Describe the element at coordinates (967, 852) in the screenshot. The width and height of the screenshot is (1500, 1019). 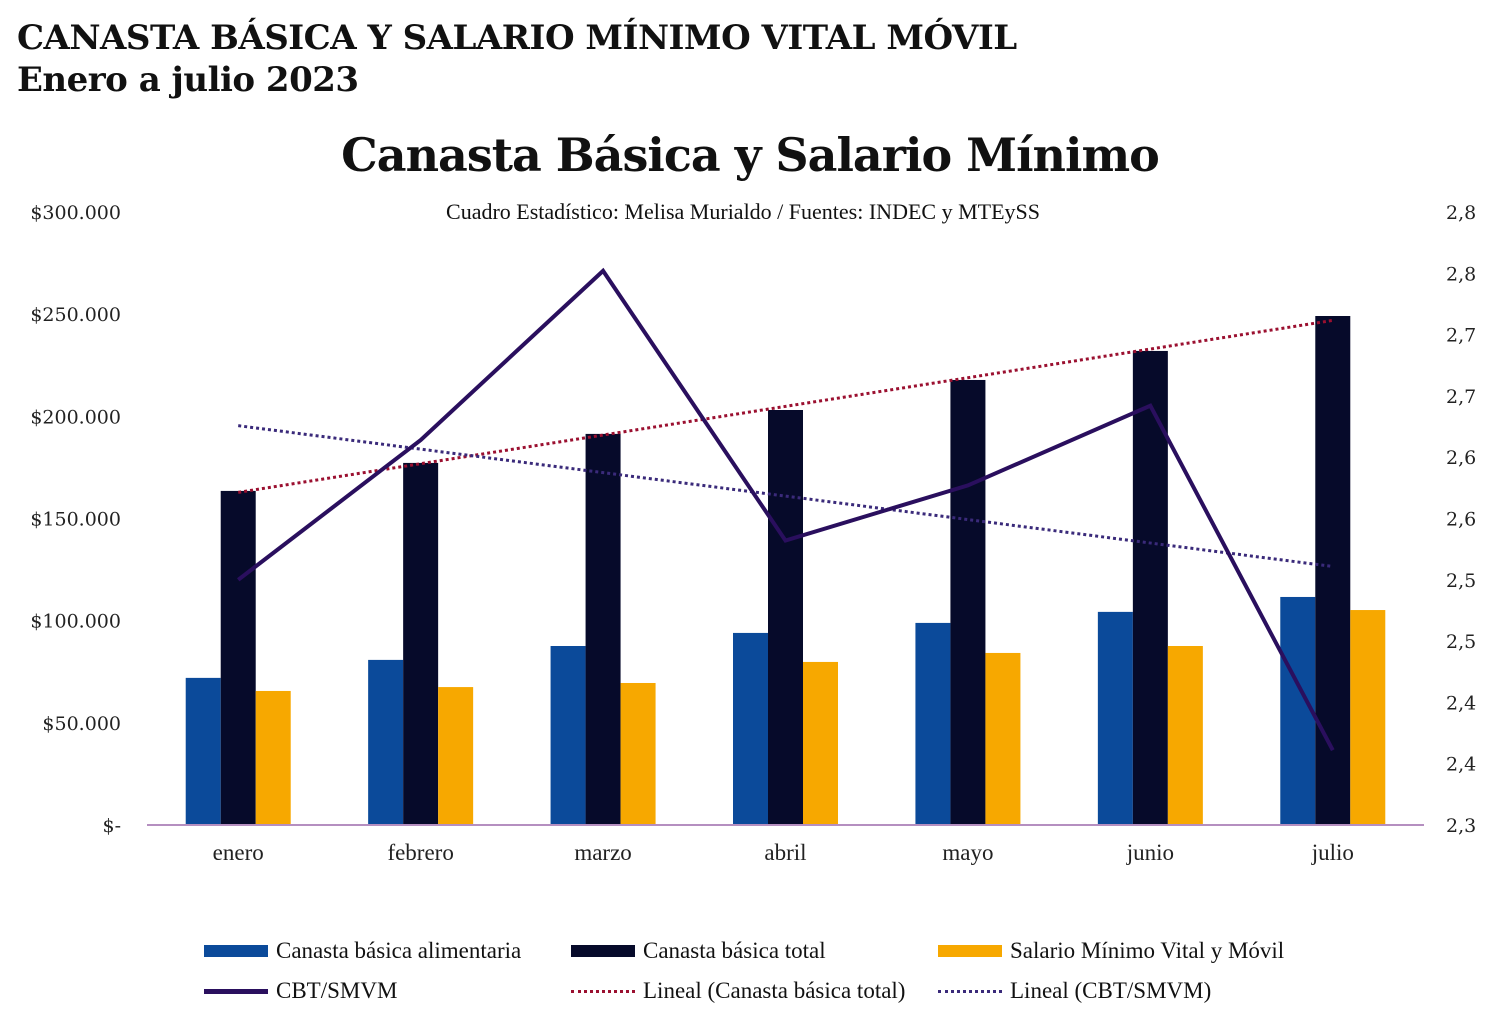
I see `x-axis-tick: mayo` at that location.